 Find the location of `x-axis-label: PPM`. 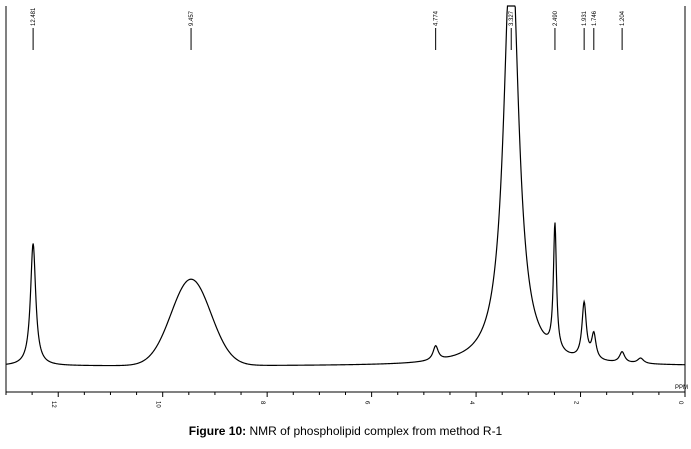

x-axis-label: PPM is located at coordinates (681, 388).